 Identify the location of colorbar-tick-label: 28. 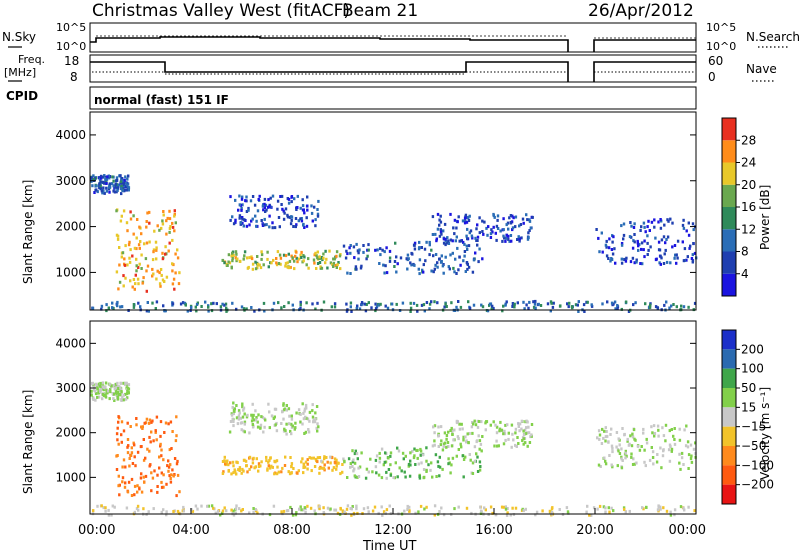
(748, 140).